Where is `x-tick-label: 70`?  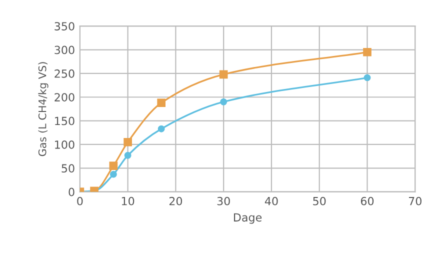
x-tick-label: 70 is located at coordinates (415, 201).